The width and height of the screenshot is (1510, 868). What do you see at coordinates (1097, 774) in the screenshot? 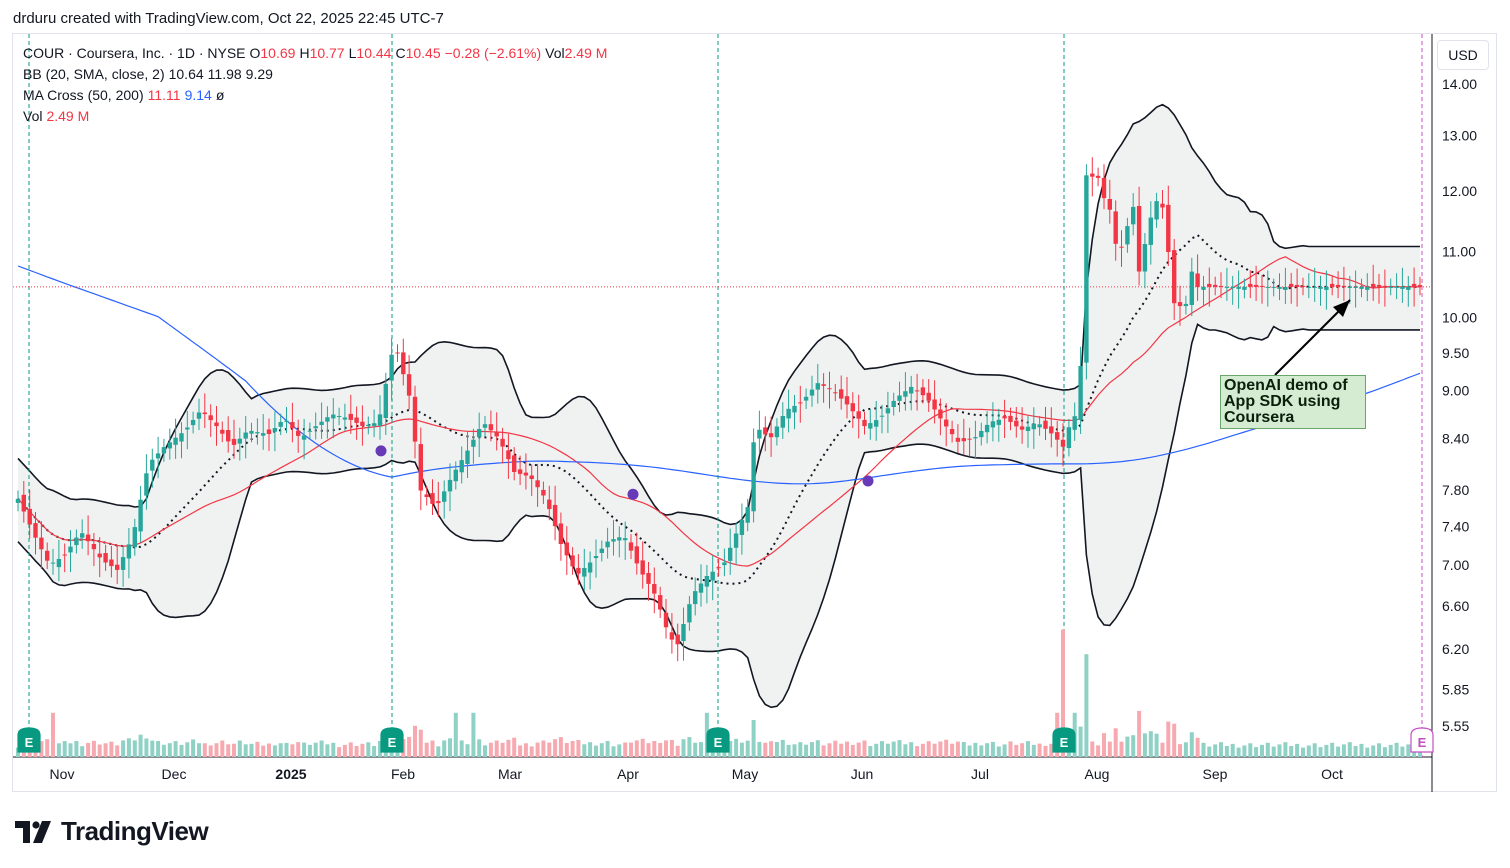
I see `x-tick-label: Aug` at bounding box center [1097, 774].